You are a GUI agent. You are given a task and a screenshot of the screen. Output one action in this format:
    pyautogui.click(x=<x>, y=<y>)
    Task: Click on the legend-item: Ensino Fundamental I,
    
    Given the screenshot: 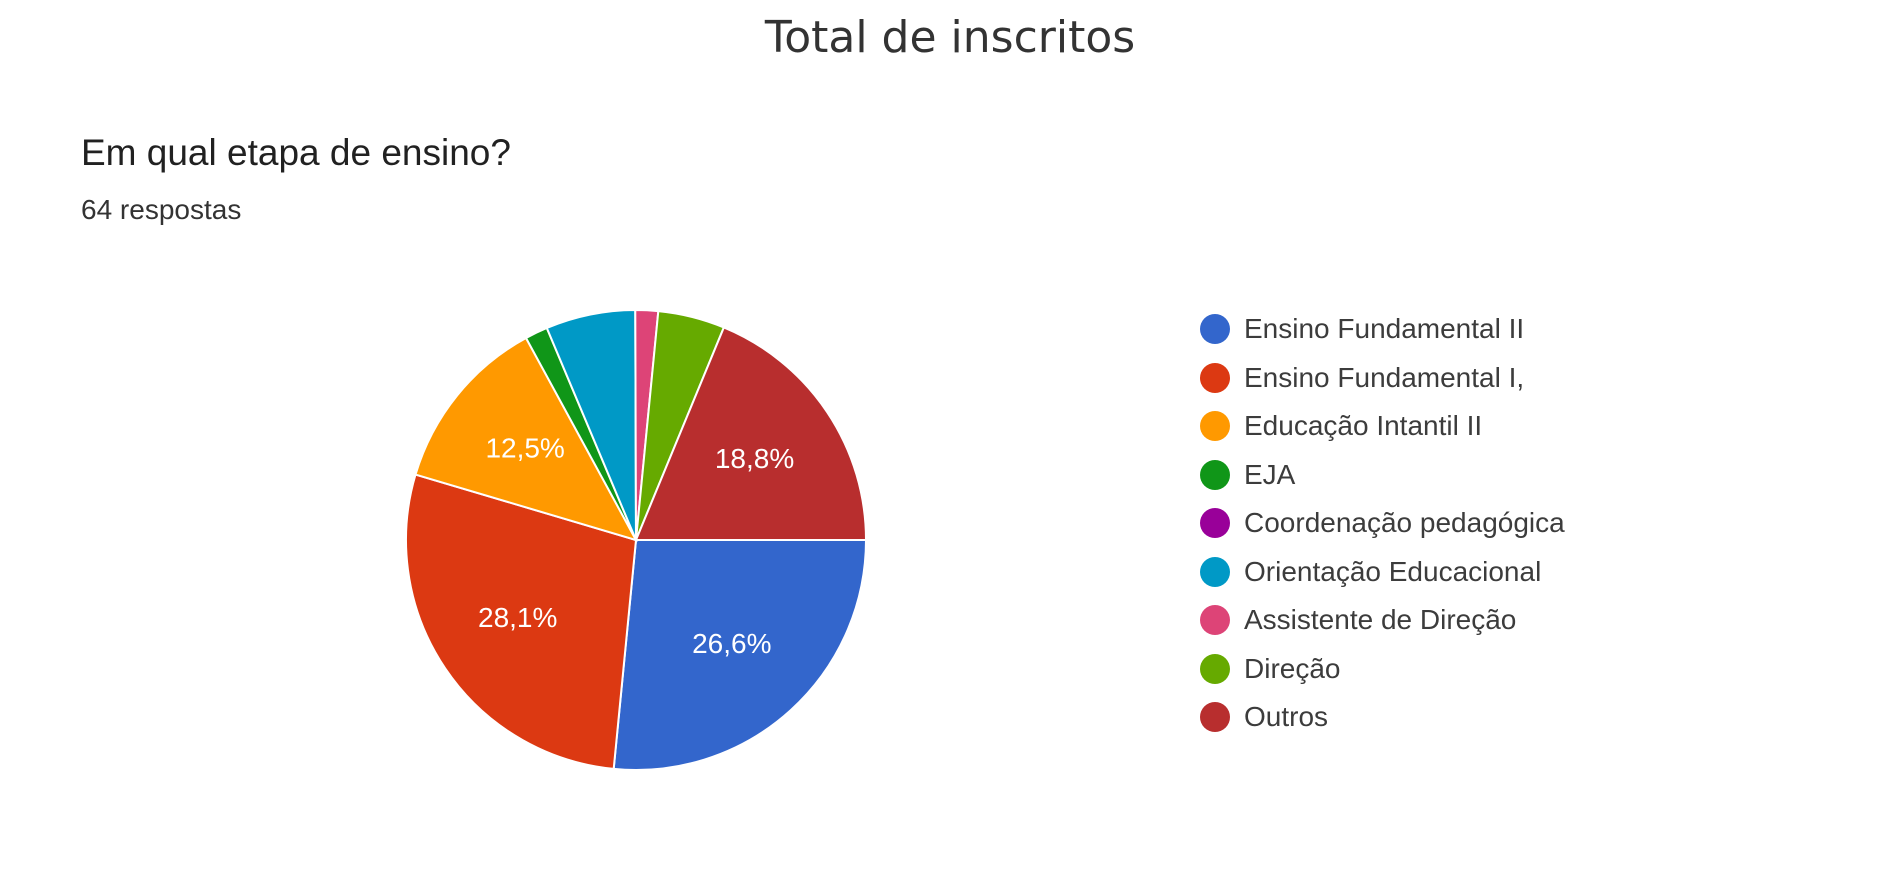 What is the action you would take?
    pyautogui.click(x=1382, y=378)
    